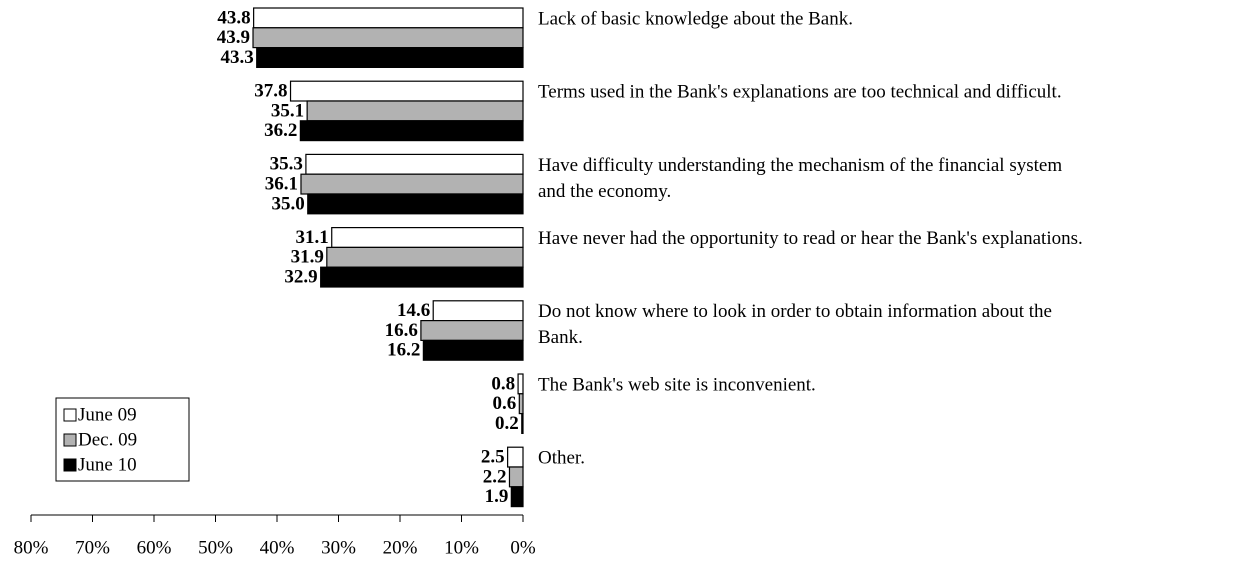 This screenshot has height=561, width=1243. Describe the element at coordinates (400, 547) in the screenshot. I see `x-tick-label: 20%` at that location.